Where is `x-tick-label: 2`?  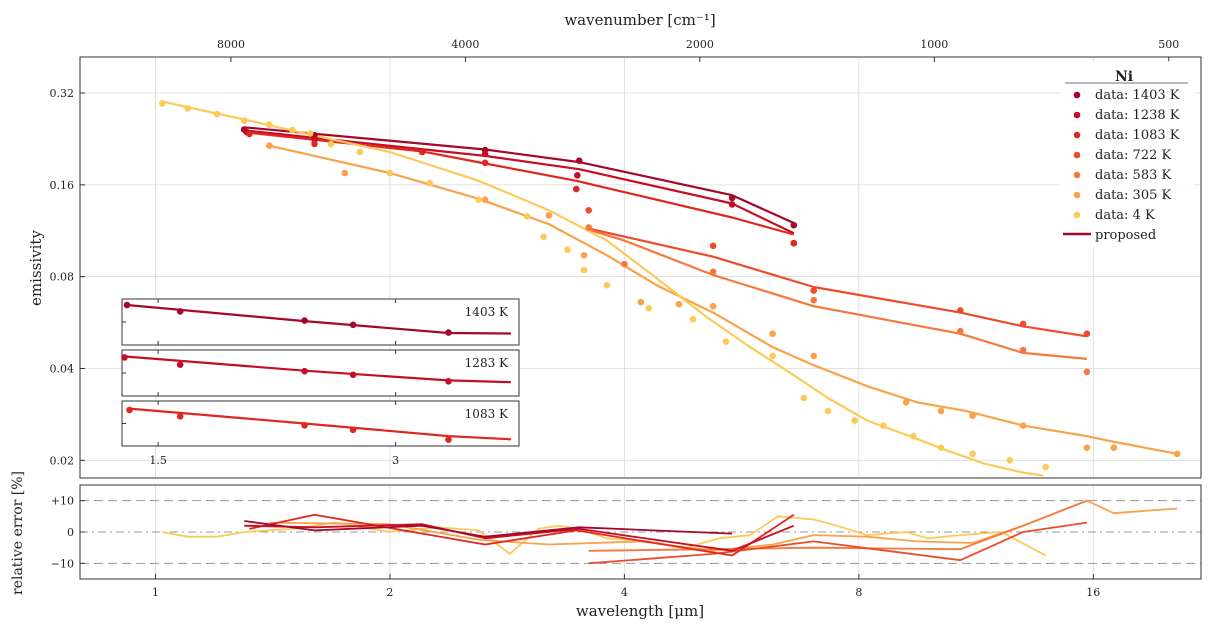 x-tick-label: 2 is located at coordinates (389, 592).